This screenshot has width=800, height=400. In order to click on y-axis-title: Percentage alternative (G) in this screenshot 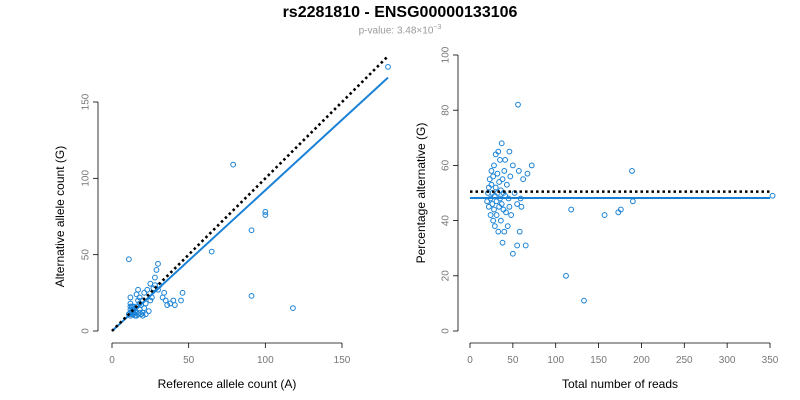, I will do `click(421, 193)`.